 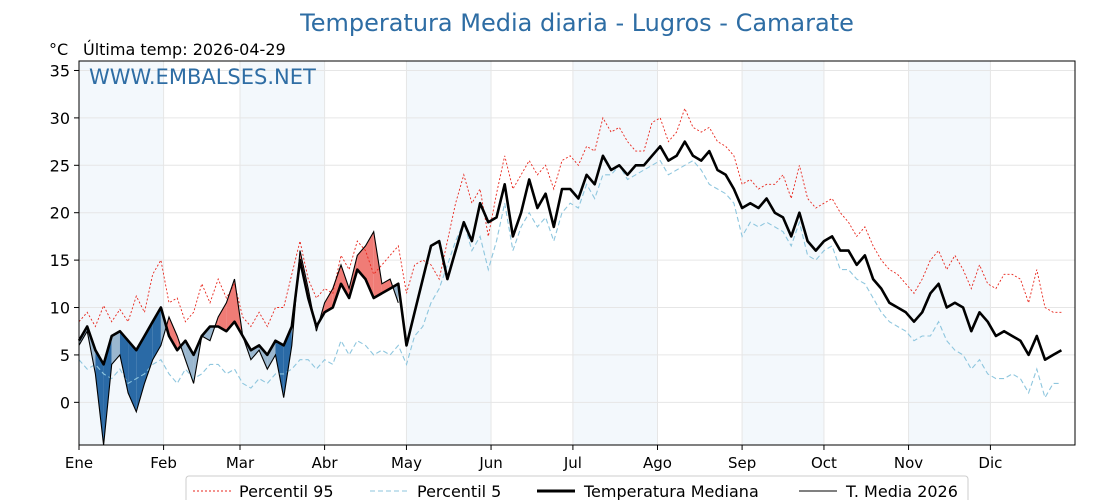 What do you see at coordinates (490, 463) in the screenshot?
I see `x-tick-label-jun: Jun` at bounding box center [490, 463].